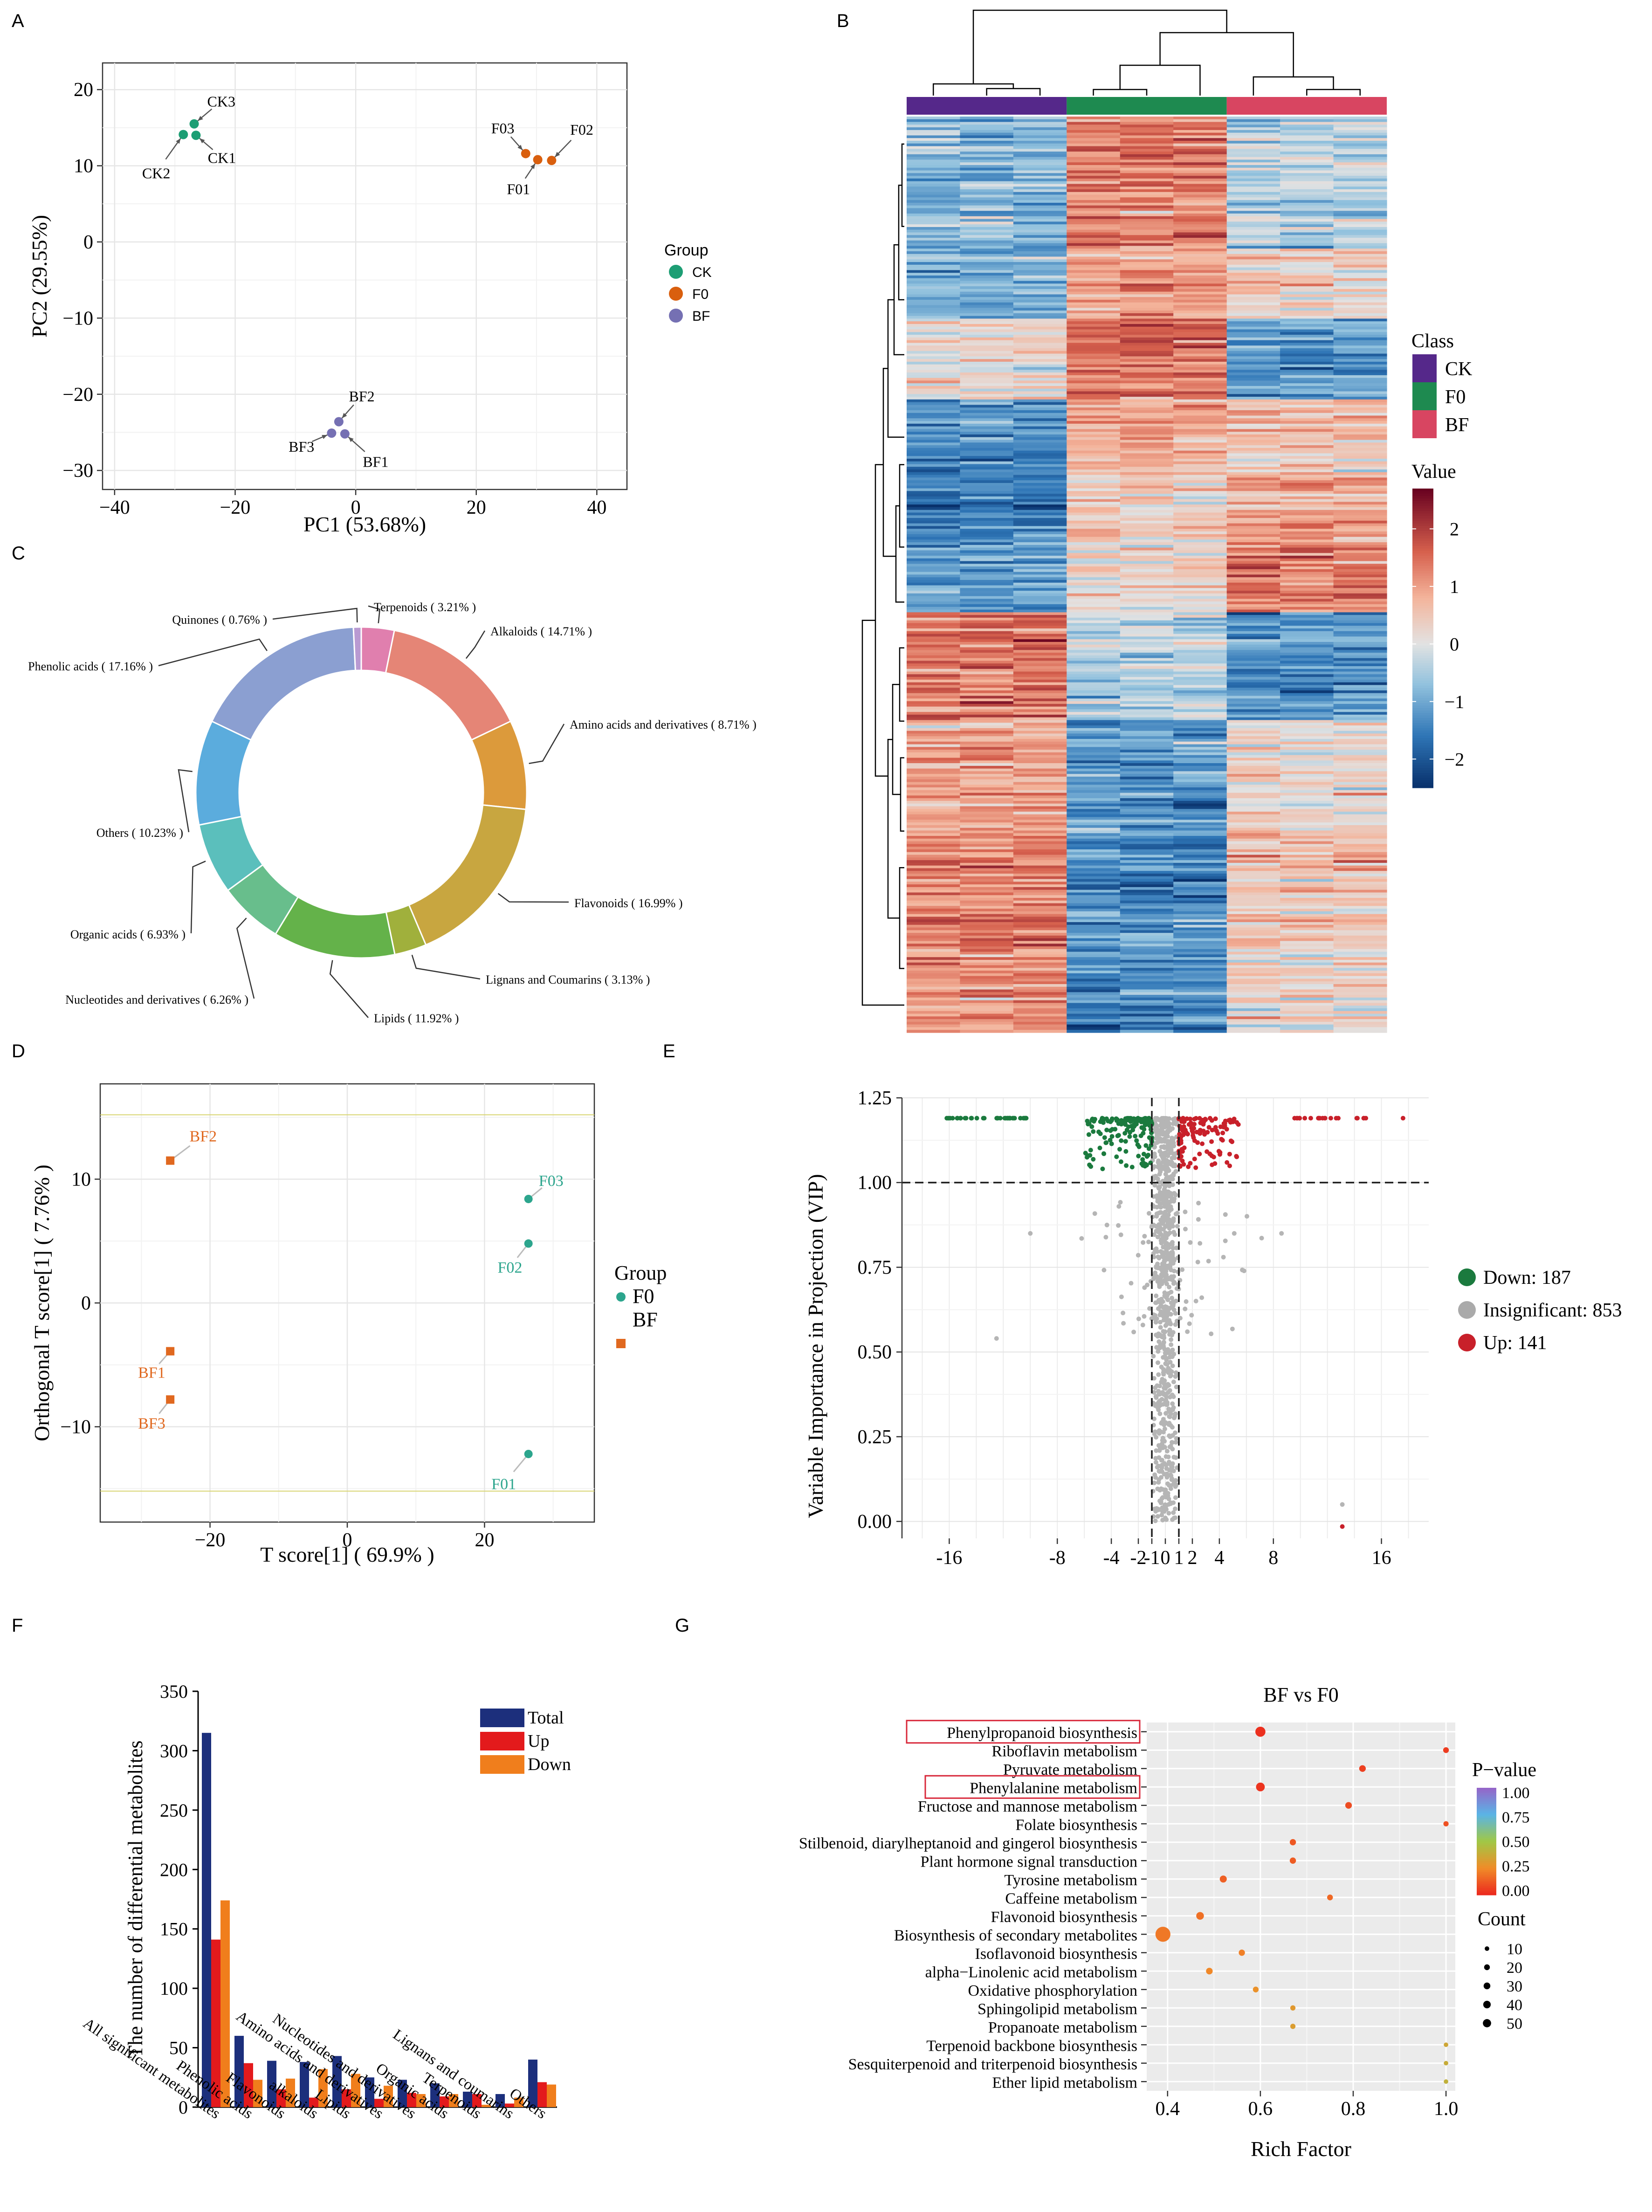 Image resolution: width=1652 pixels, height=2212 pixels. I want to click on class-legend-swatch-CK, so click(1425, 368).